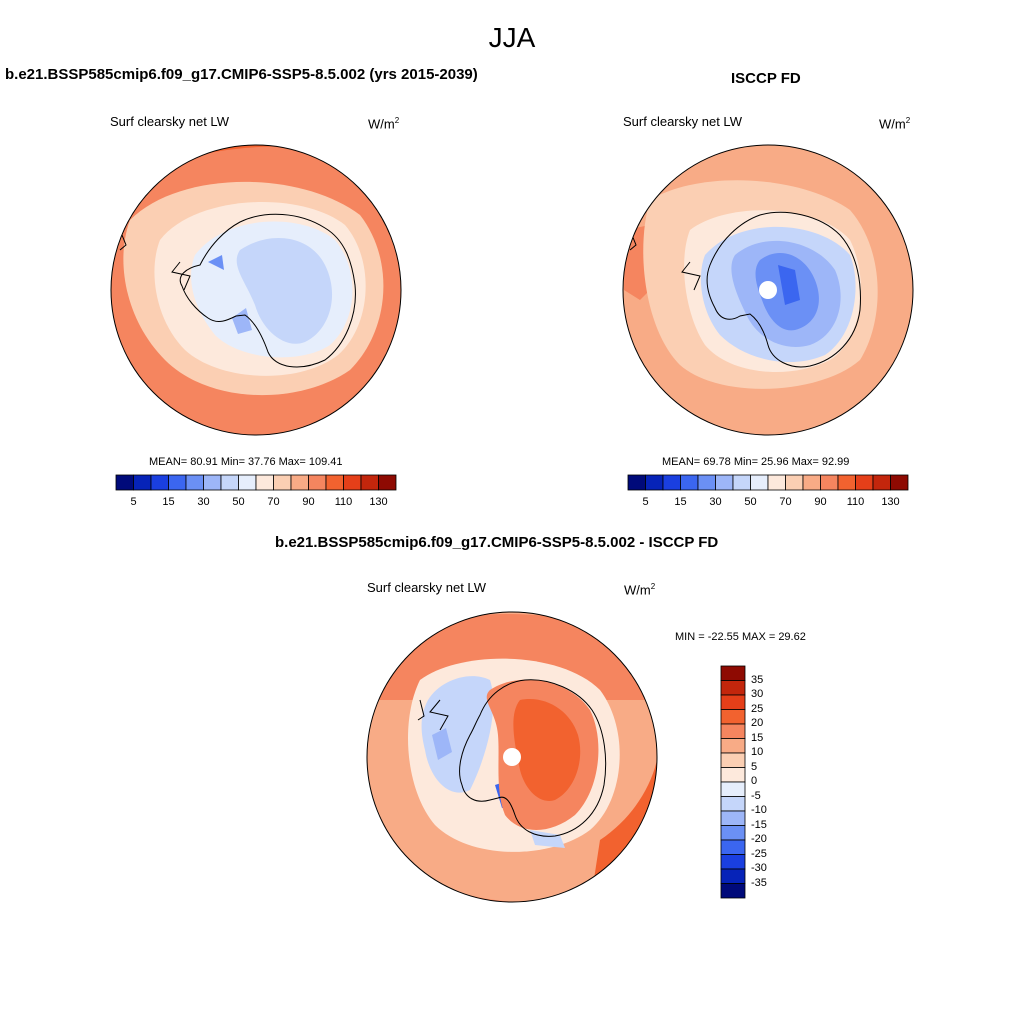 This screenshot has width=1024, height=1024. I want to click on left-map-border, so click(256, 290).